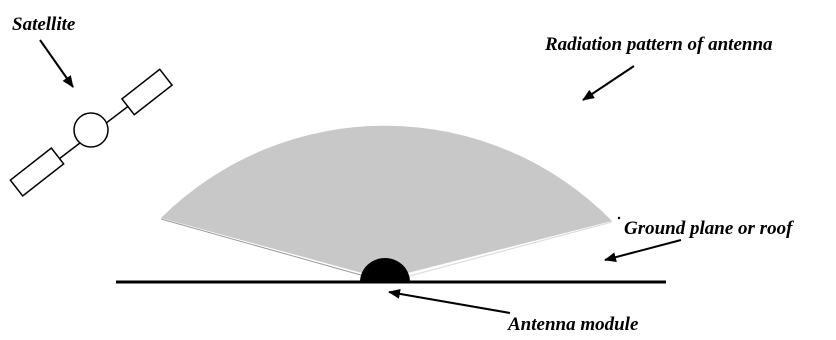  Describe the element at coordinates (44, 24) in the screenshot. I see `satellite-label: Satellite` at that location.